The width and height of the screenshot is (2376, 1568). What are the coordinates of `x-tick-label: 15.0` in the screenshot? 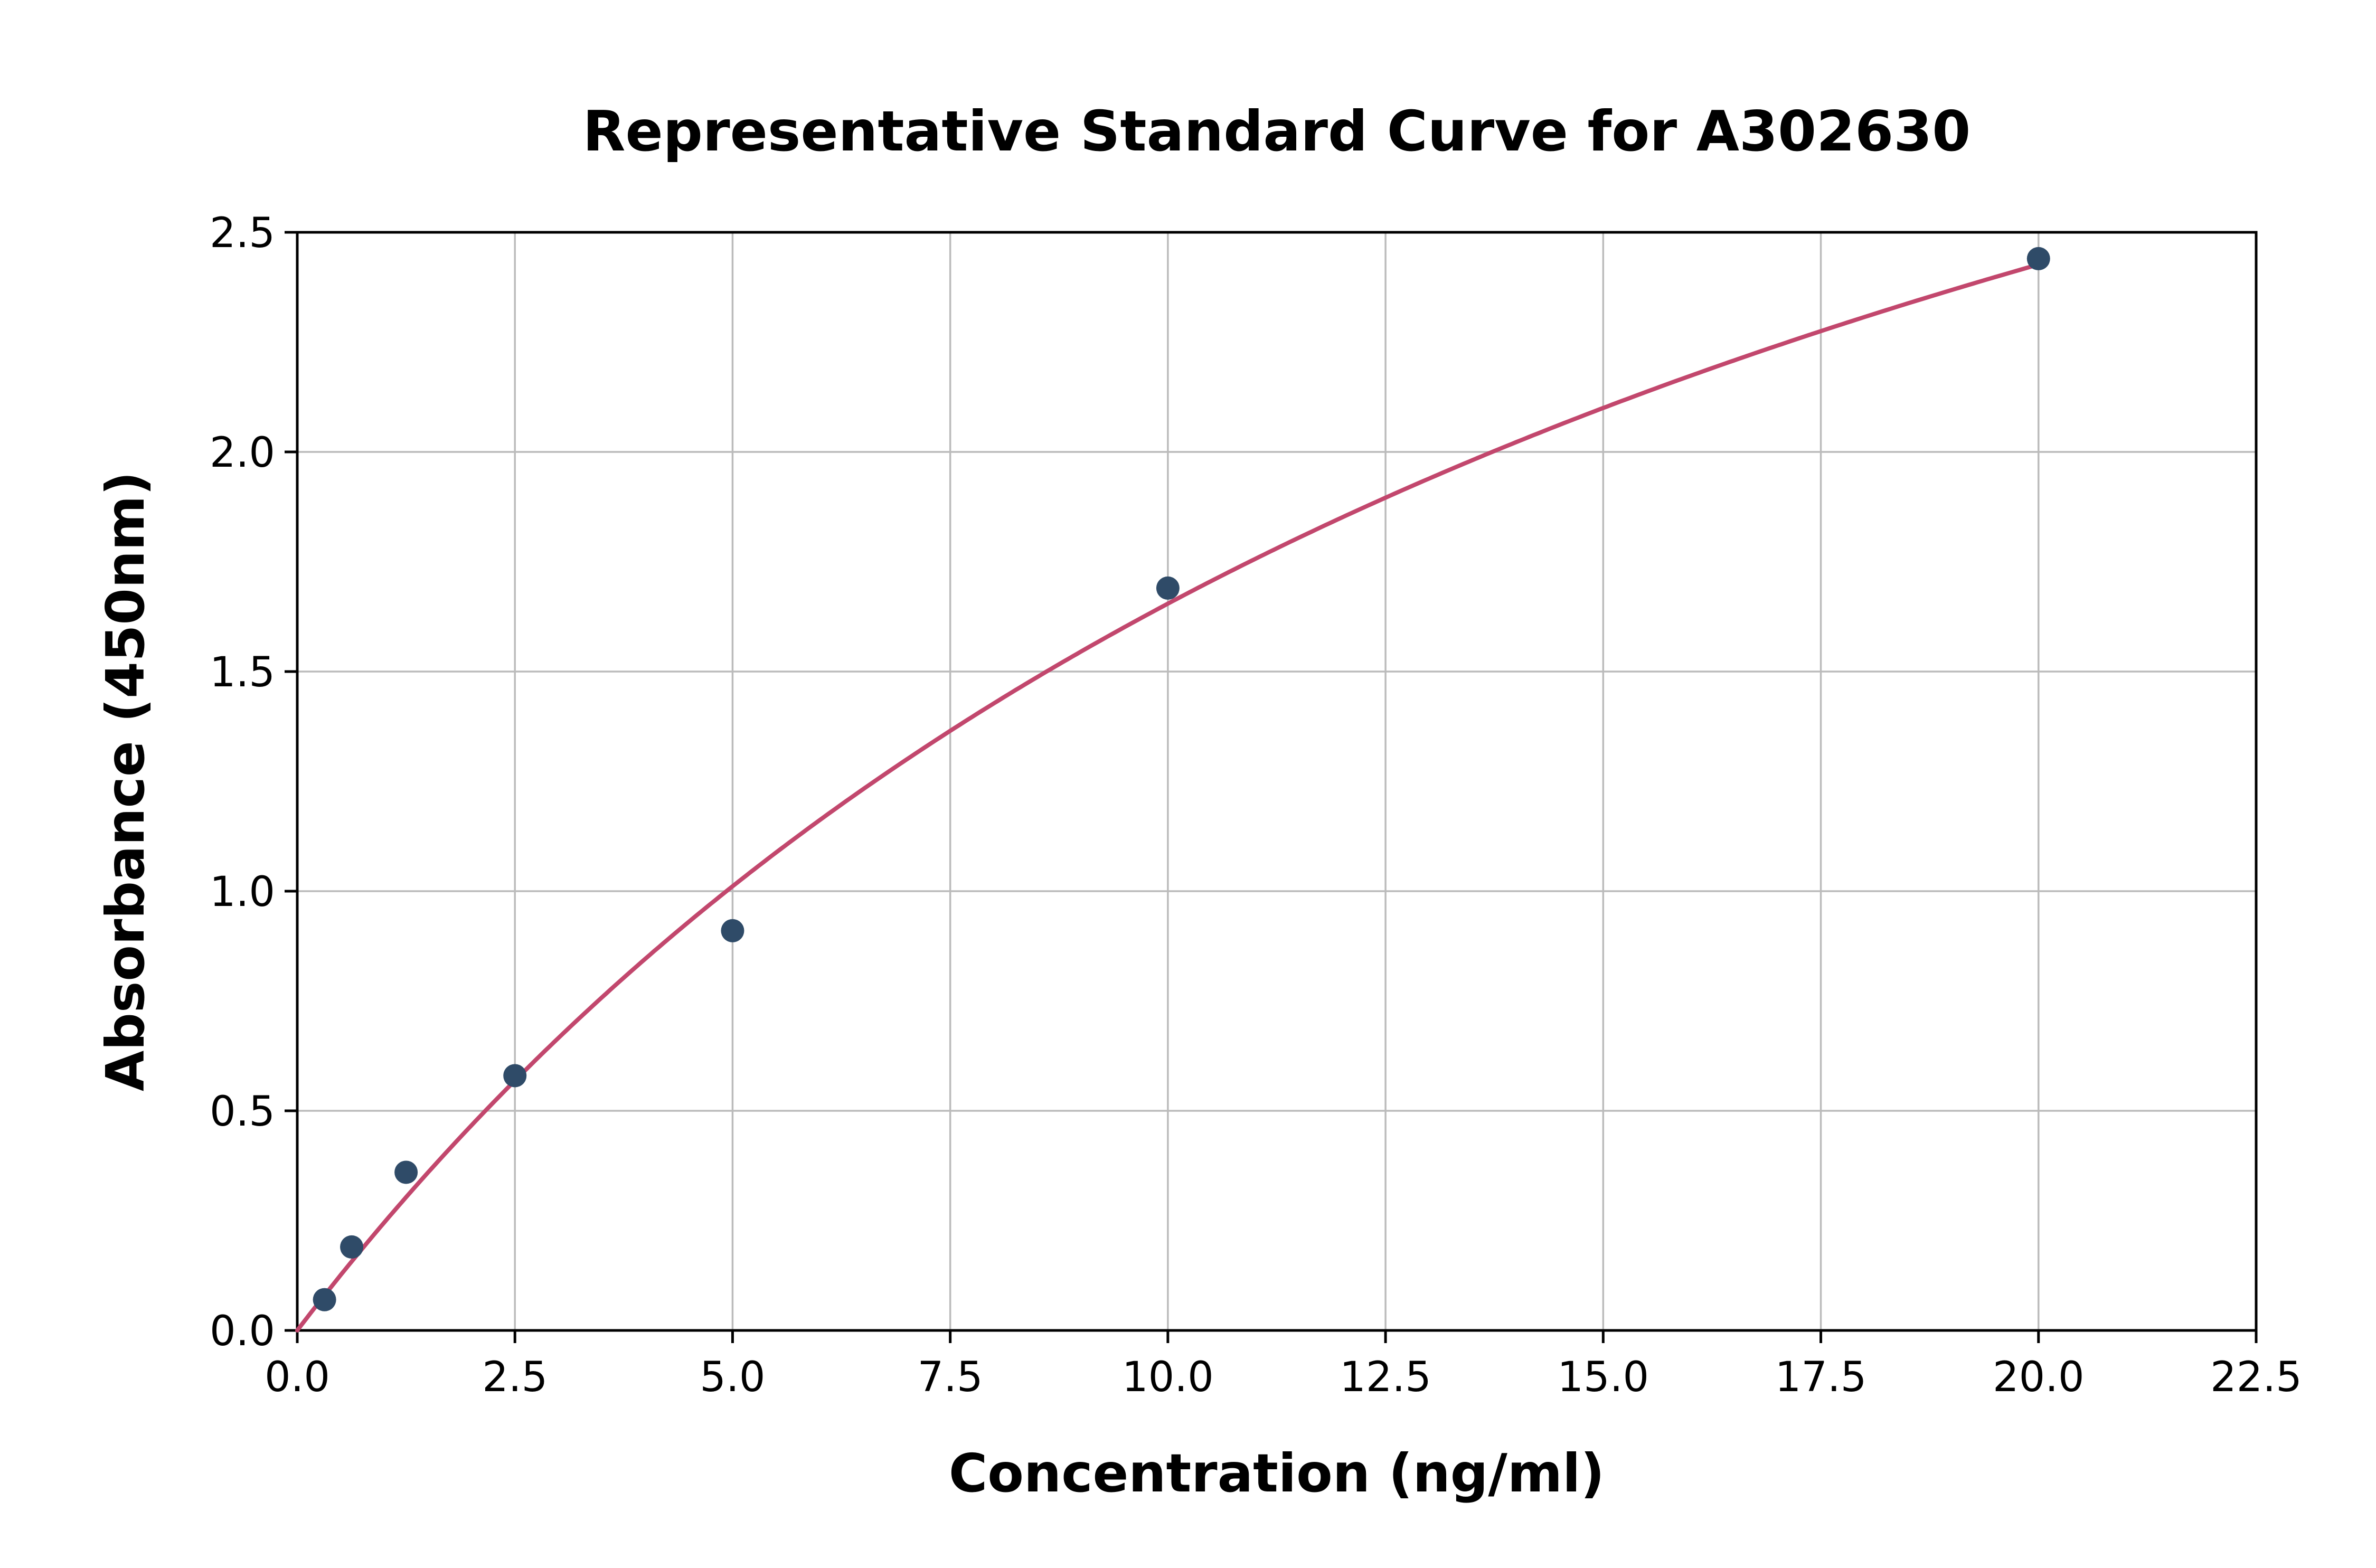 It's located at (1603, 1377).